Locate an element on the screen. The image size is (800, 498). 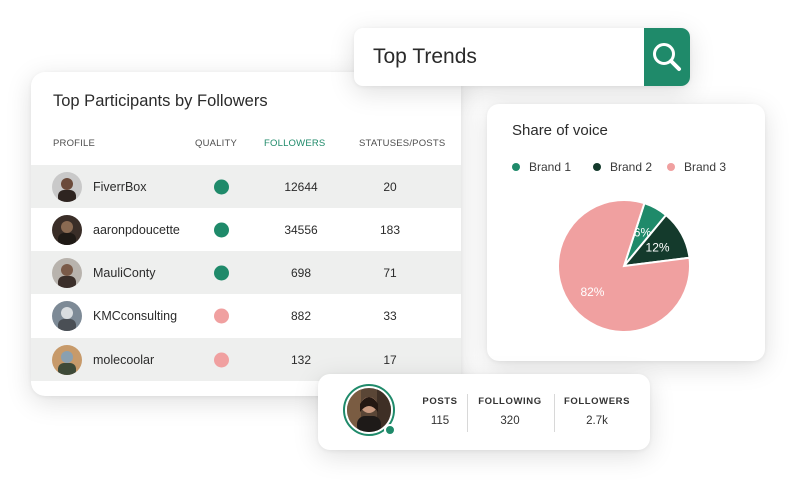
legend-label: Brand 1 is located at coordinates (550, 167).